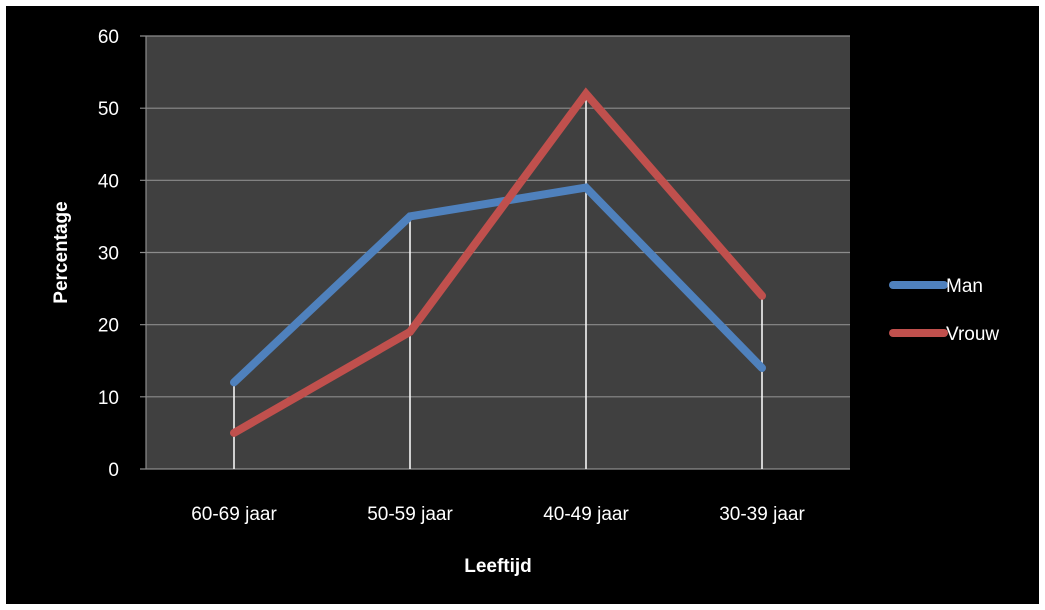  What do you see at coordinates (234, 514) in the screenshot?
I see `x-tick-label: 60-69 jaar` at bounding box center [234, 514].